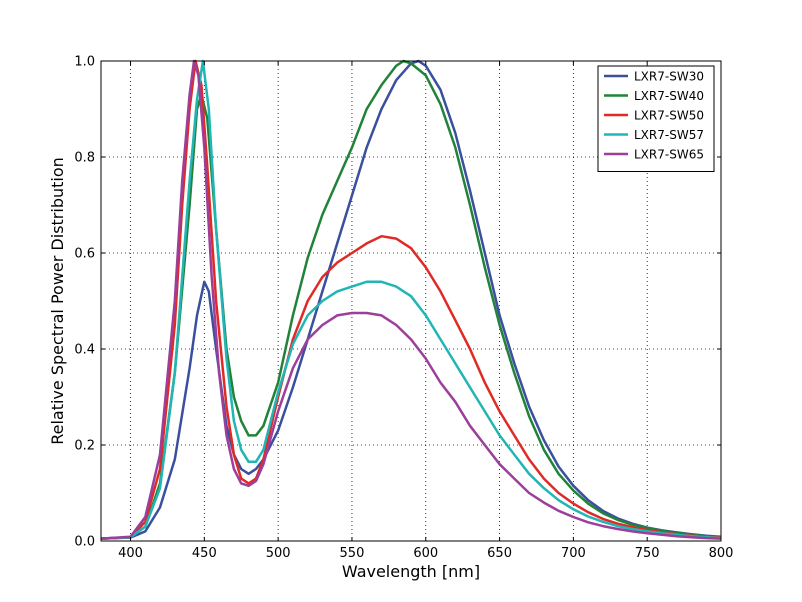 Image resolution: width=802 pixels, height=602 pixels. What do you see at coordinates (669, 96) in the screenshot?
I see `legend-label: LXR7-SW40` at bounding box center [669, 96].